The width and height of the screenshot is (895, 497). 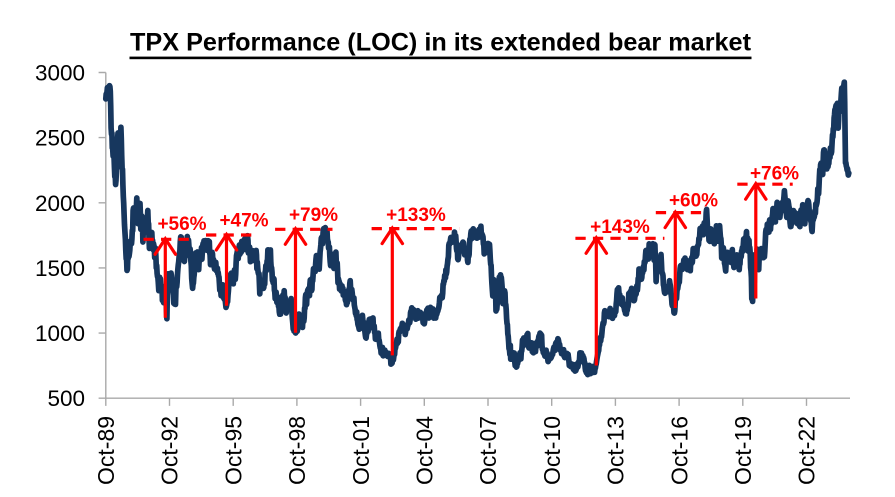 What do you see at coordinates (774, 173) in the screenshot?
I see `svg-text: +76%` at bounding box center [774, 173].